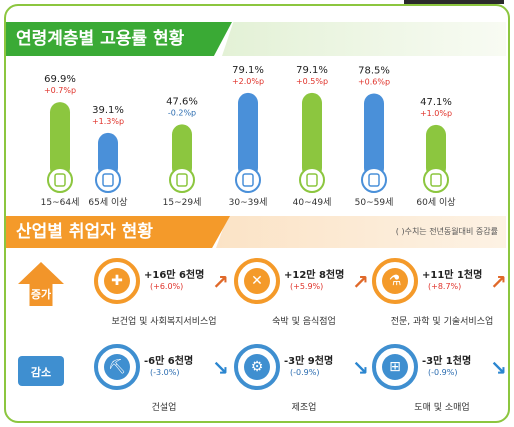 The height and width of the screenshot is (427, 514). I want to click on industry-value: +11만 1천명, so click(452, 275).